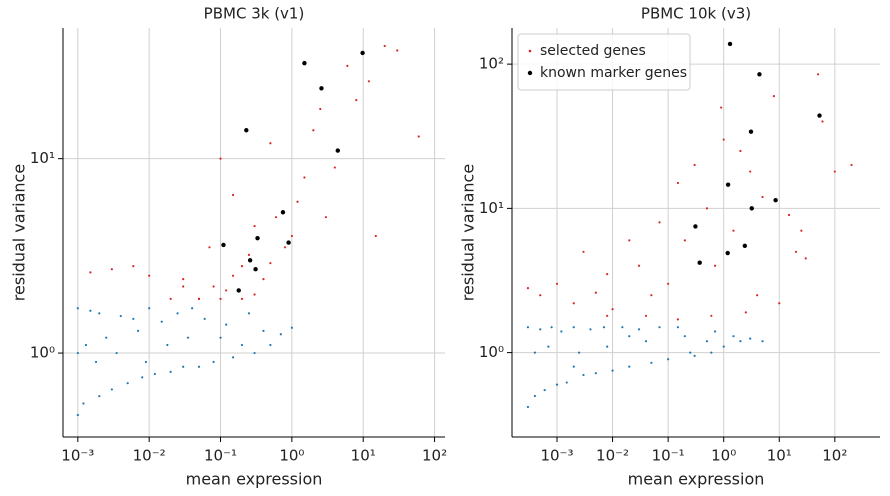  Describe the element at coordinates (363, 456) in the screenshot. I see `x-tick-label: 10¹` at that location.